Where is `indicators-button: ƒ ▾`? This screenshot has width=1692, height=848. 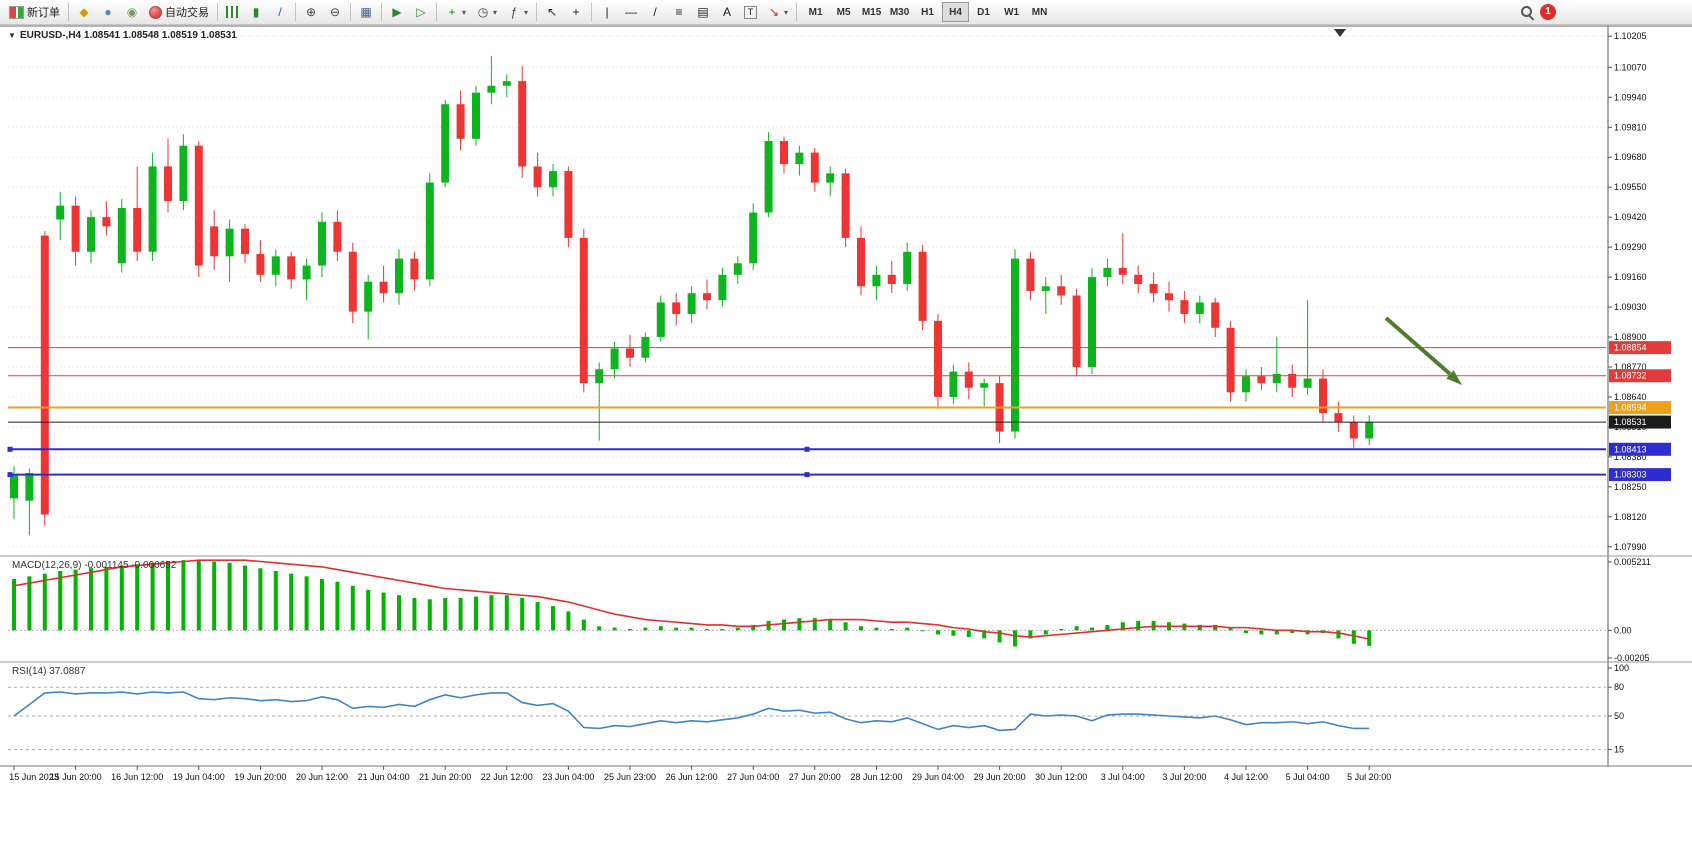 indicators-button: ƒ ▾ is located at coordinates (517, 12).